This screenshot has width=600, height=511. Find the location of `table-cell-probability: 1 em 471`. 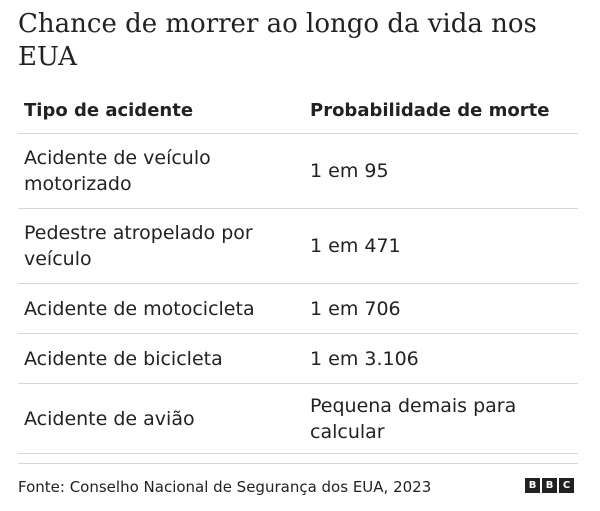

table-cell-probability: 1 em 471 is located at coordinates (355, 246).